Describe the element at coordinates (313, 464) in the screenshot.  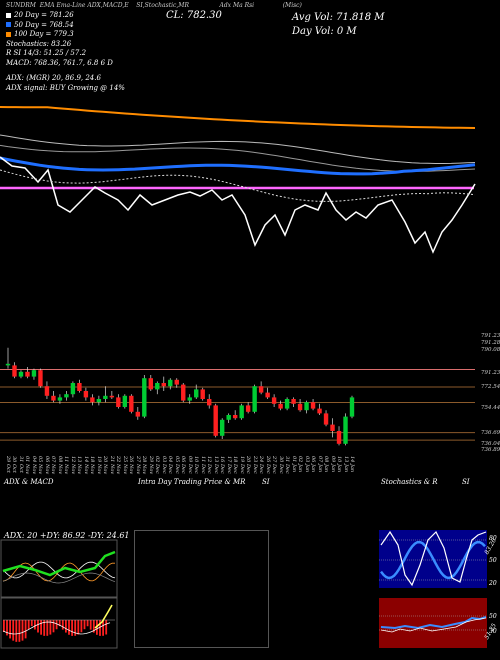
I see `date-tick-label: 06 Jan` at that location.